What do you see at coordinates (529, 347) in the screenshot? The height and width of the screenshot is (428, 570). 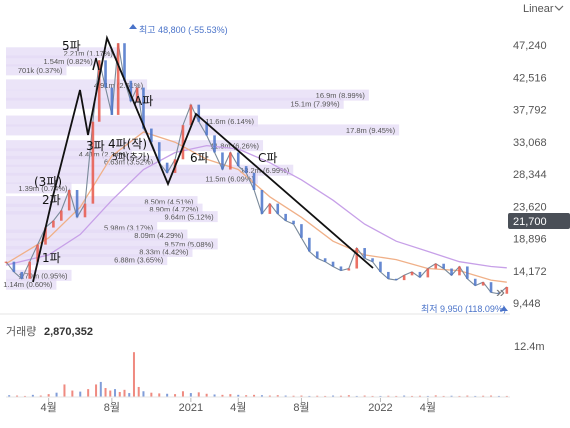 I see `volume-axis-tick: 12.4m` at bounding box center [529, 347].